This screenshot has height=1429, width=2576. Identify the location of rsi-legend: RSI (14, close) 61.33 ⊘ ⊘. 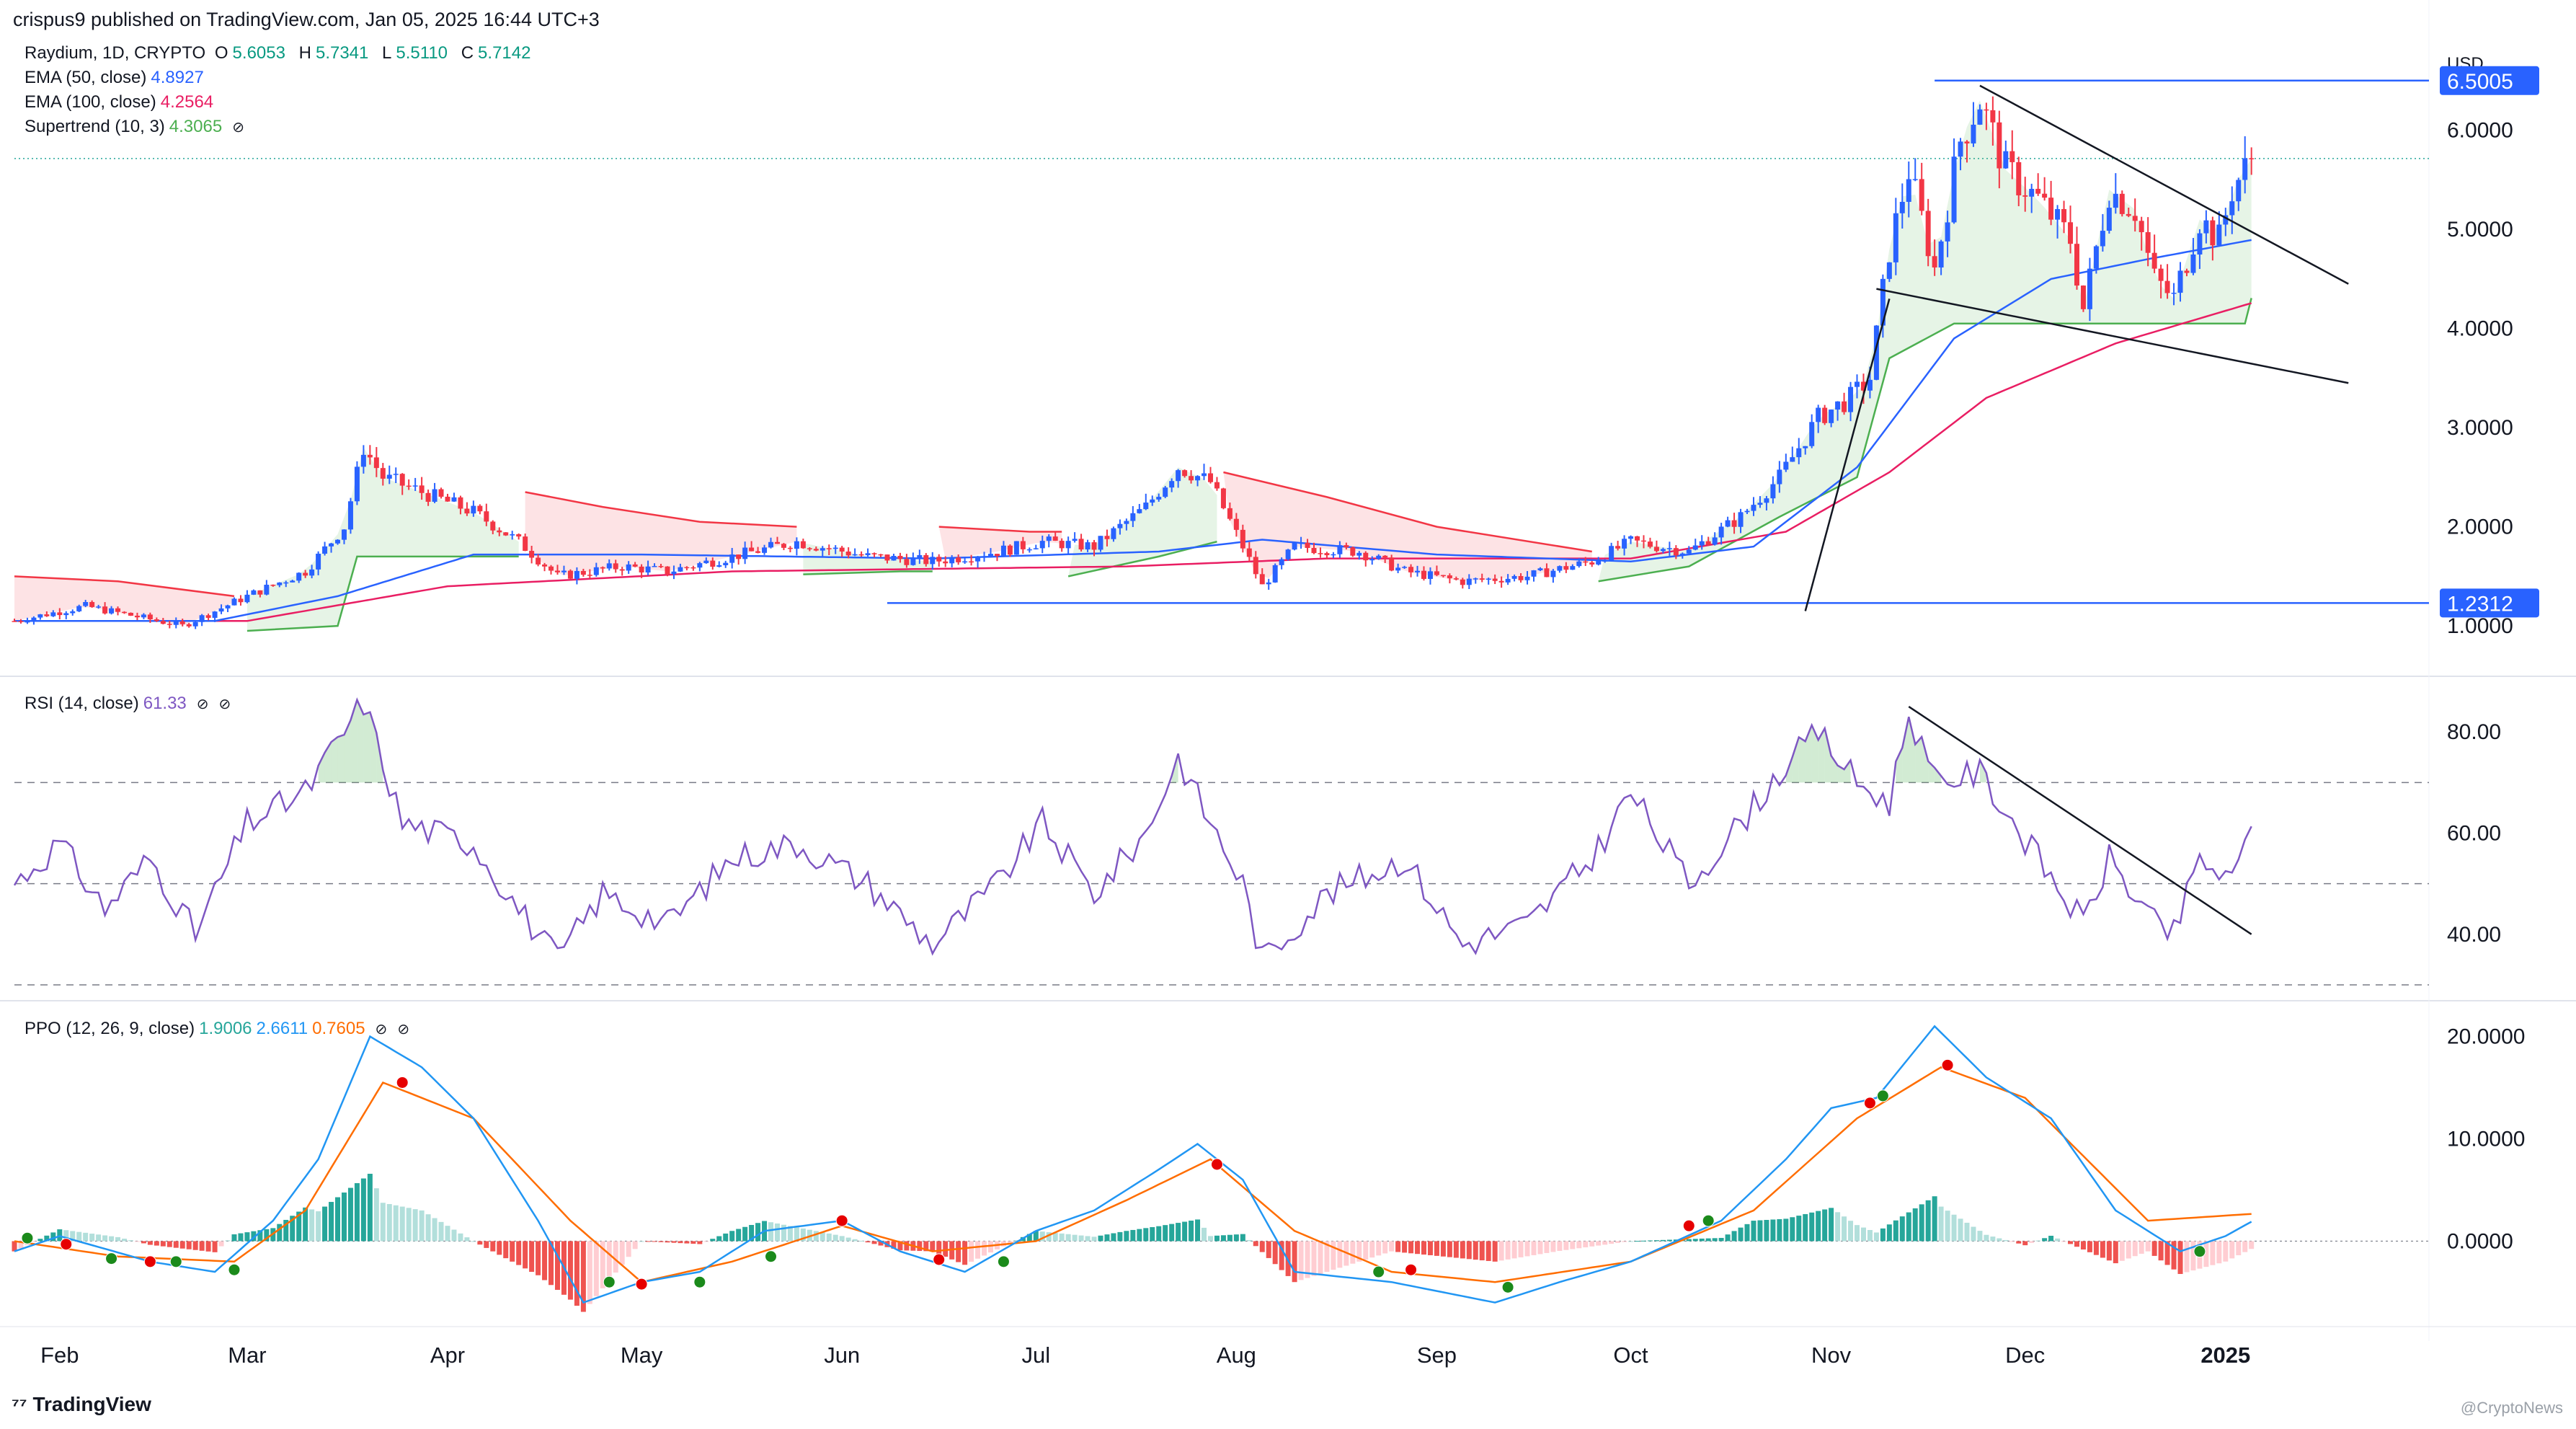
(130, 704).